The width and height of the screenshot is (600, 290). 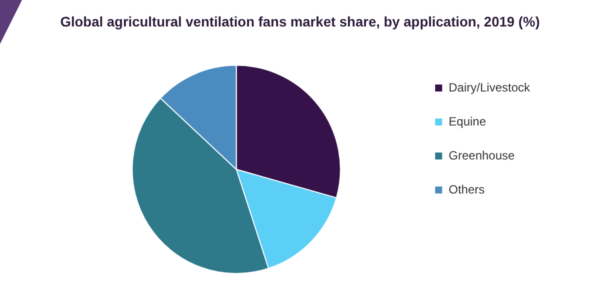 What do you see at coordinates (467, 121) in the screenshot?
I see `legend-label: Equine` at bounding box center [467, 121].